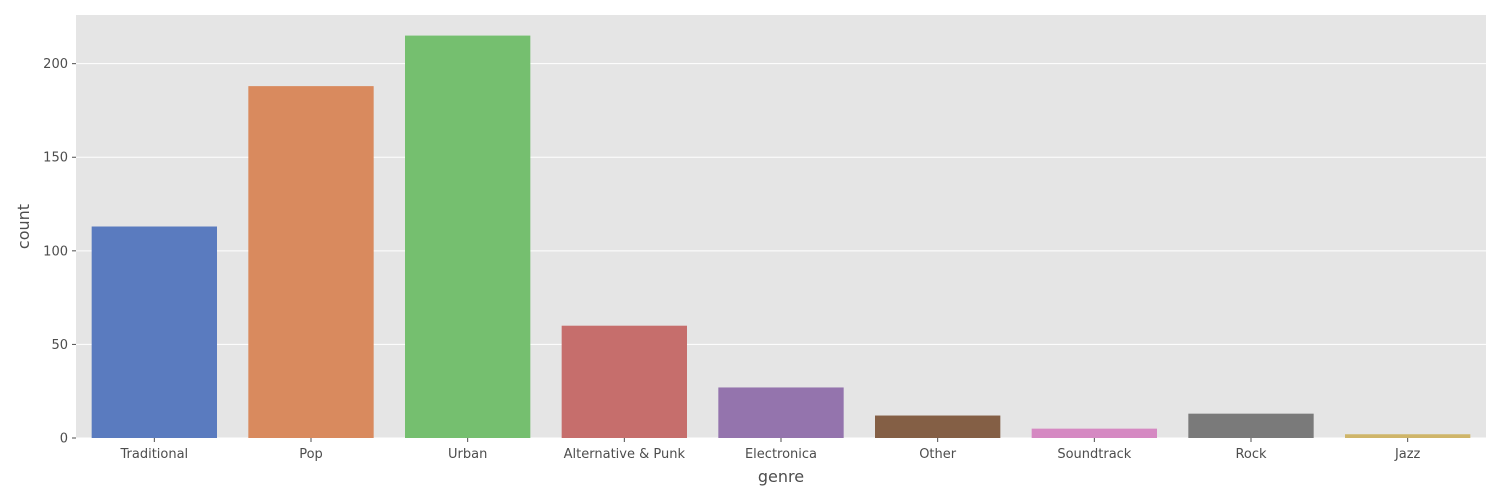 The width and height of the screenshot is (1500, 500). I want to click on y-tick-label: 100, so click(55, 251).